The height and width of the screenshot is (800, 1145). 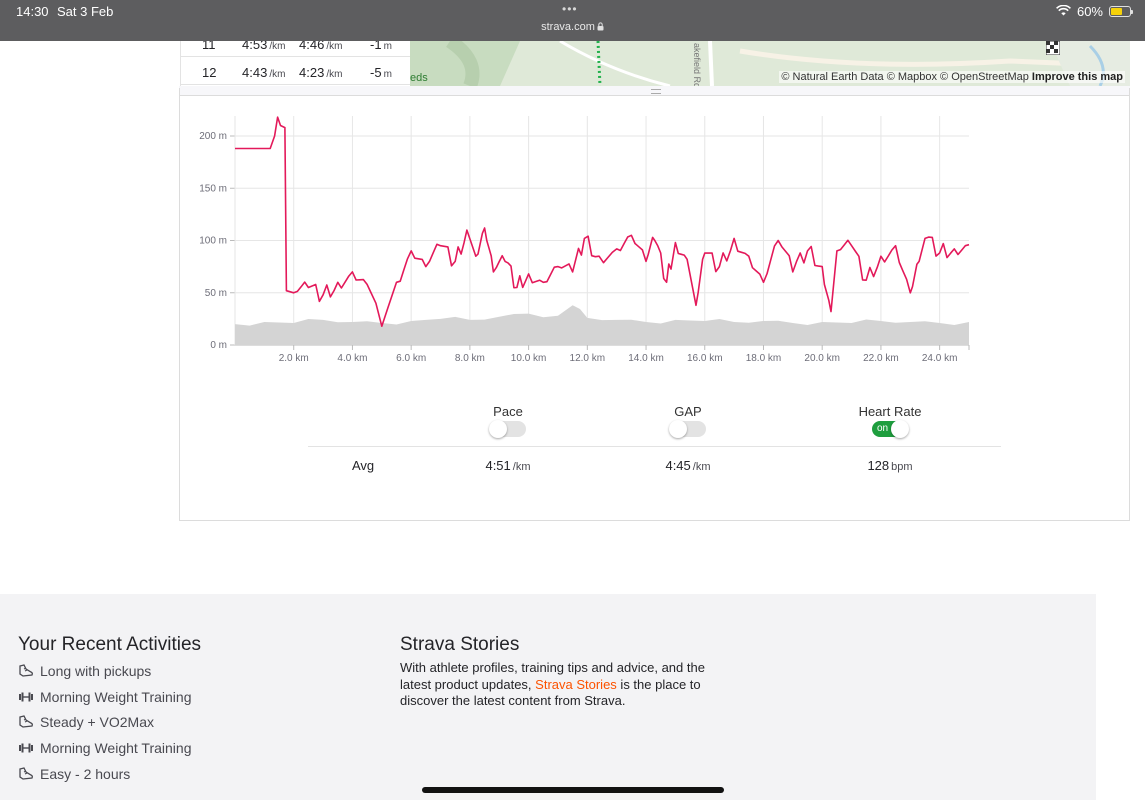 What do you see at coordinates (529, 358) in the screenshot?
I see `x-tick-label: 10.0 km` at bounding box center [529, 358].